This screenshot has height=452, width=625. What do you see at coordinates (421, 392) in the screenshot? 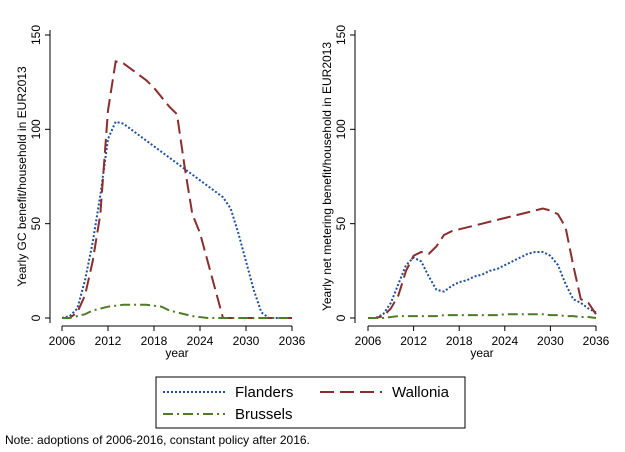
I see `legend-label: Wallonia` at bounding box center [421, 392].